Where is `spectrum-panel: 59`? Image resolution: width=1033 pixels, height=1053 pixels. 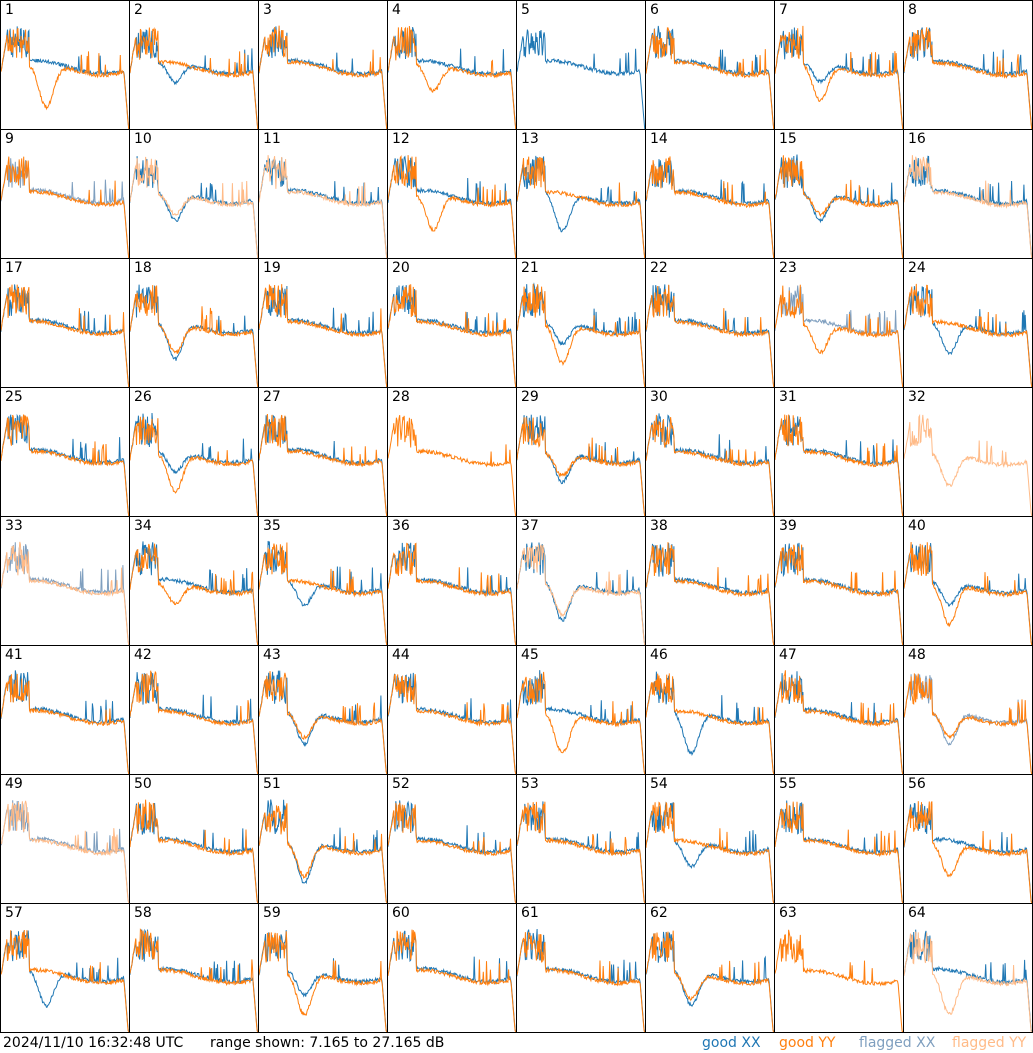 spectrum-panel: 59 is located at coordinates (323, 968).